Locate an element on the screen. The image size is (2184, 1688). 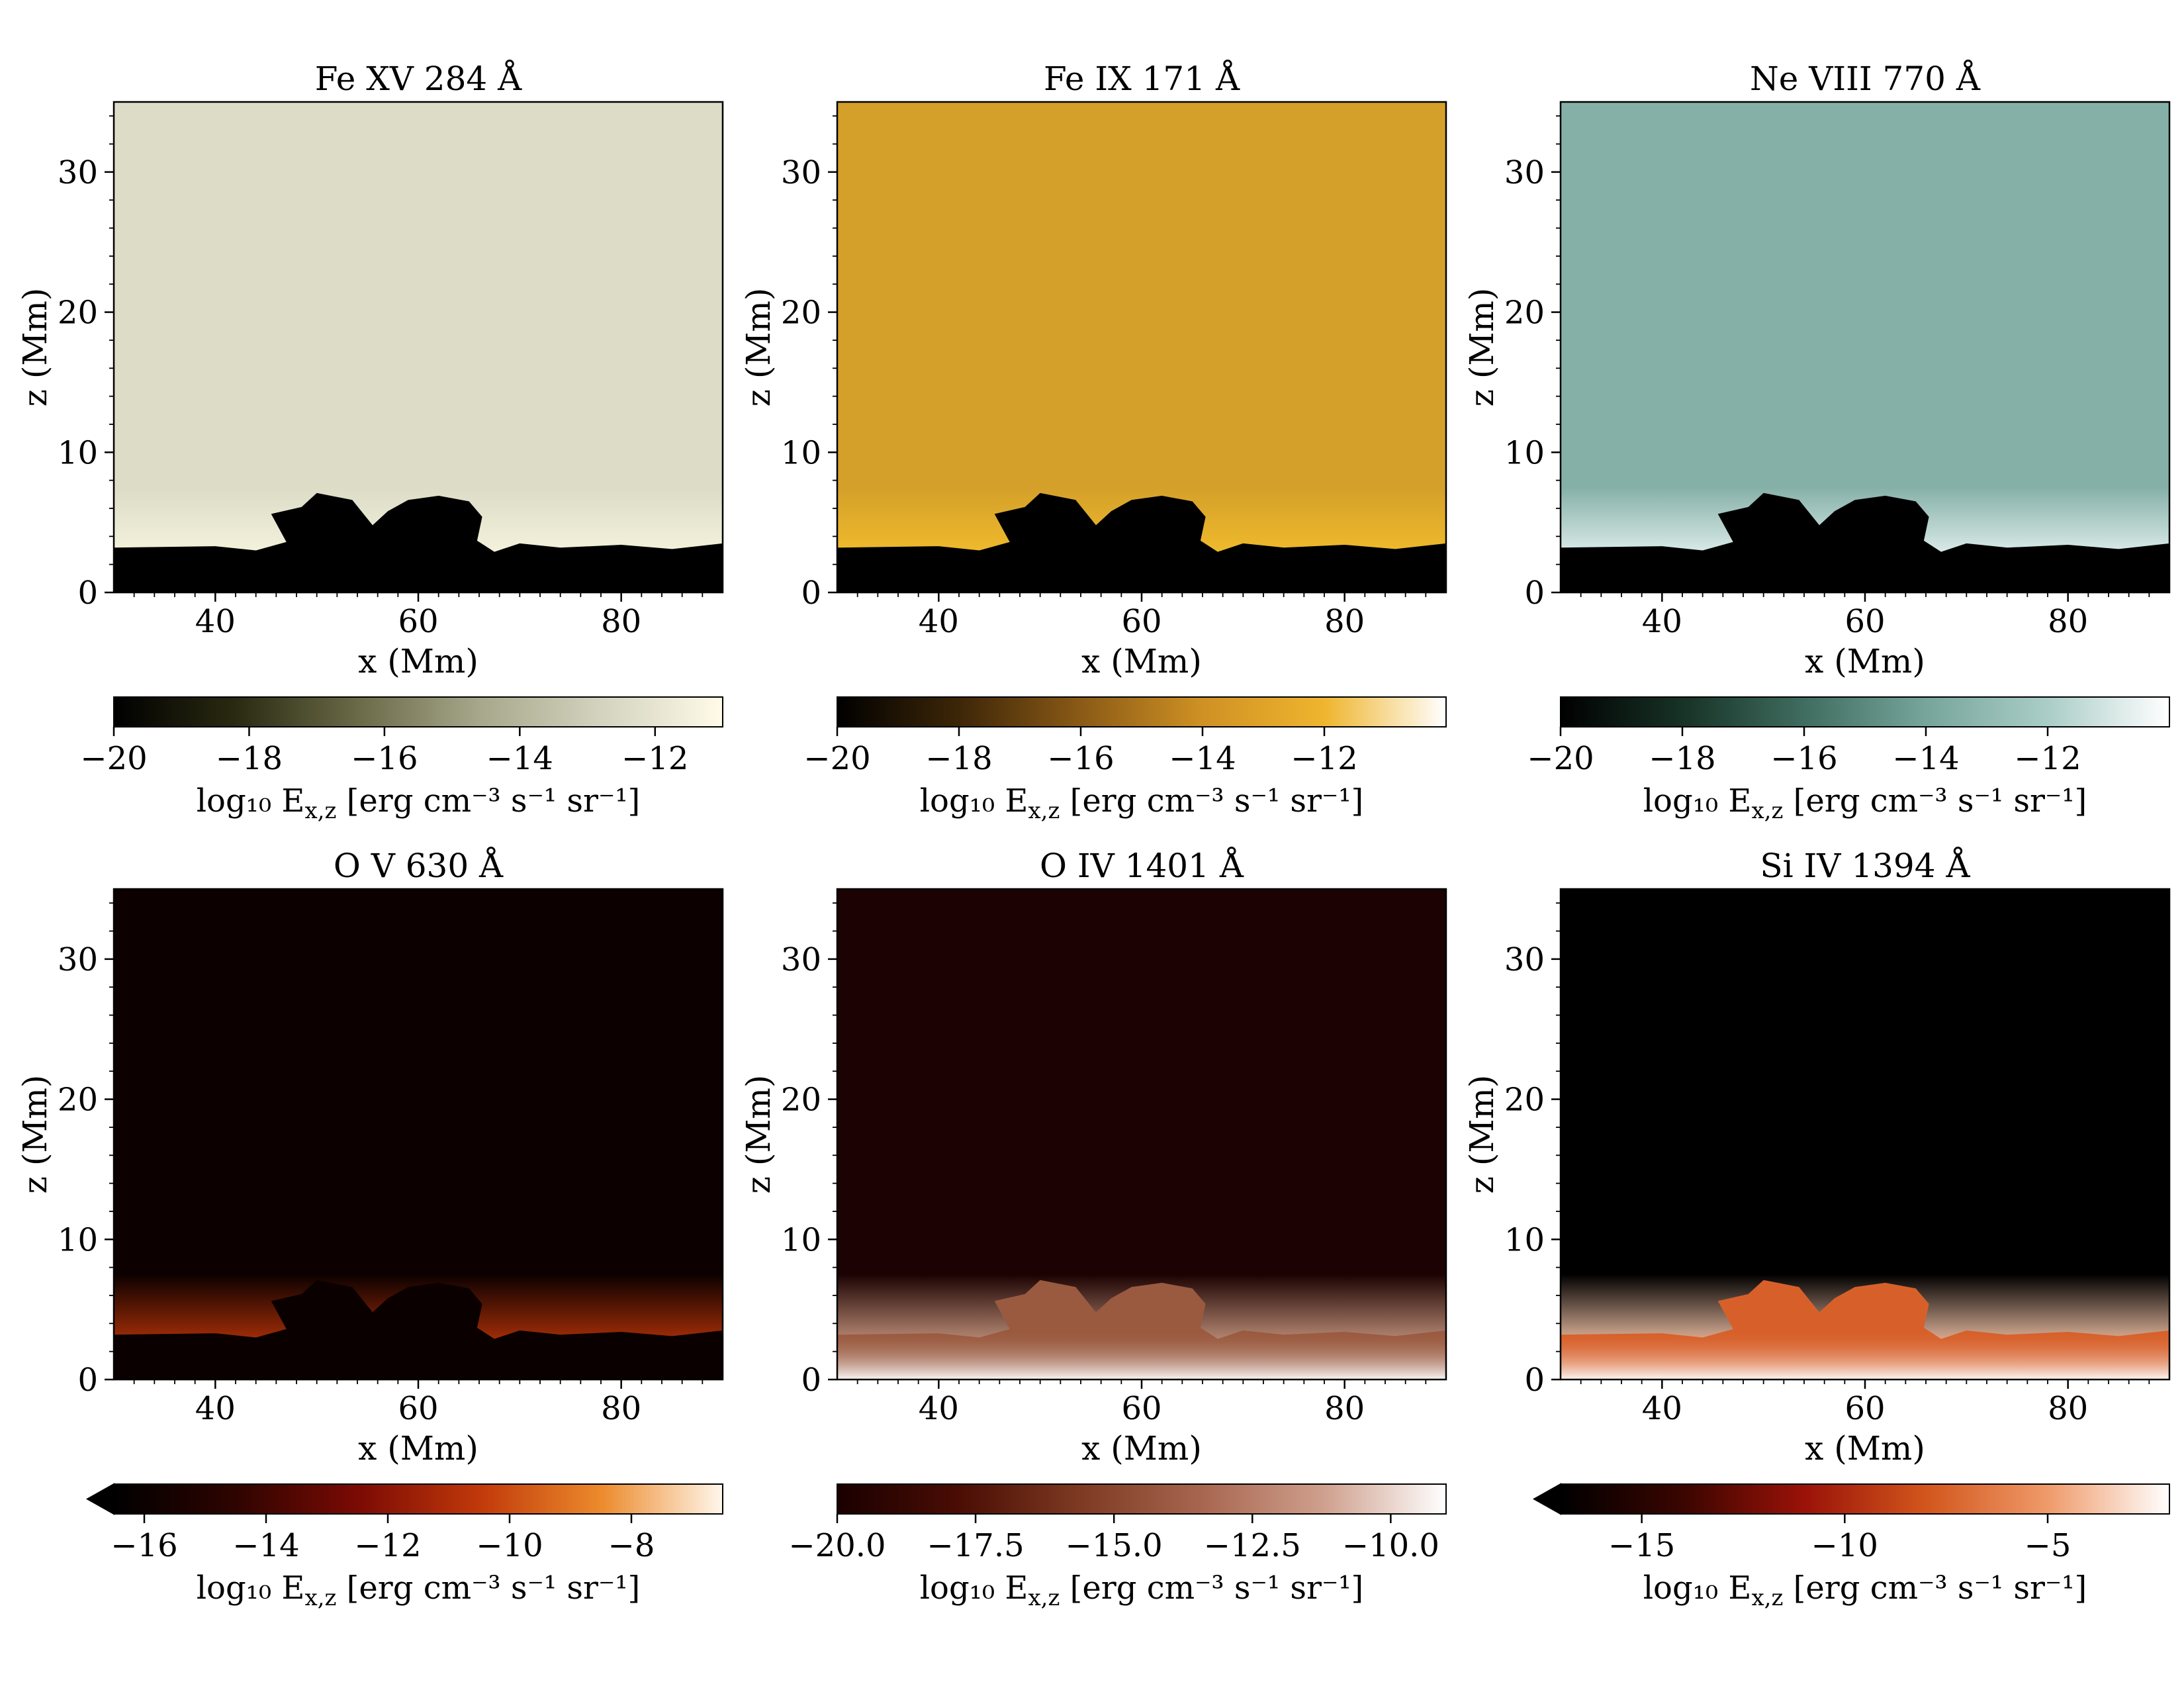
panel-title: O V 630 Å is located at coordinates (419, 865).